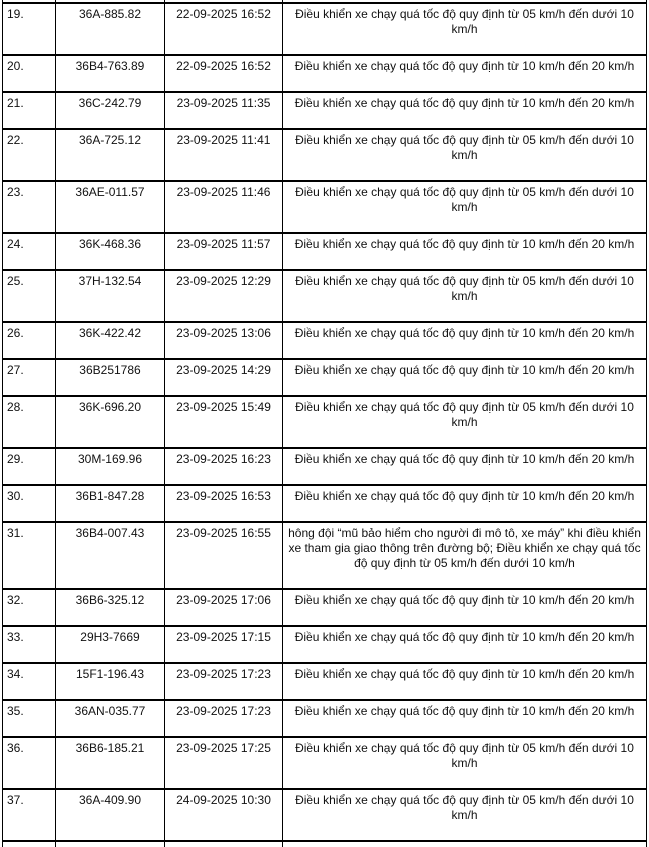 Image resolution: width=649 pixels, height=847 pixels. Describe the element at coordinates (223, 503) in the screenshot. I see `datetime-cell: 23-09-2025 16:53` at that location.